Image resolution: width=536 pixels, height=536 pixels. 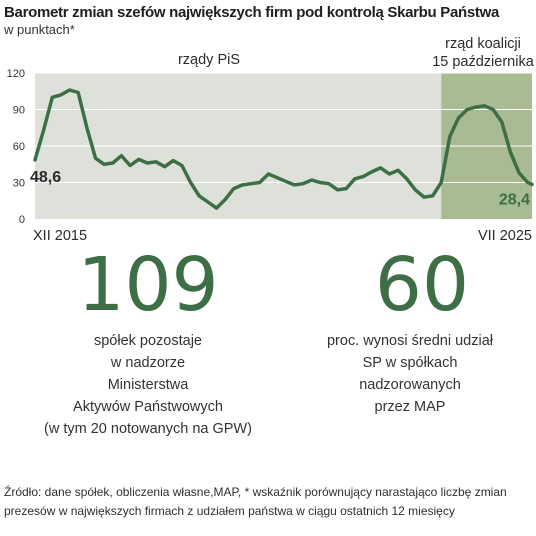 I want to click on y-tick-label: 30, so click(x=19, y=184).